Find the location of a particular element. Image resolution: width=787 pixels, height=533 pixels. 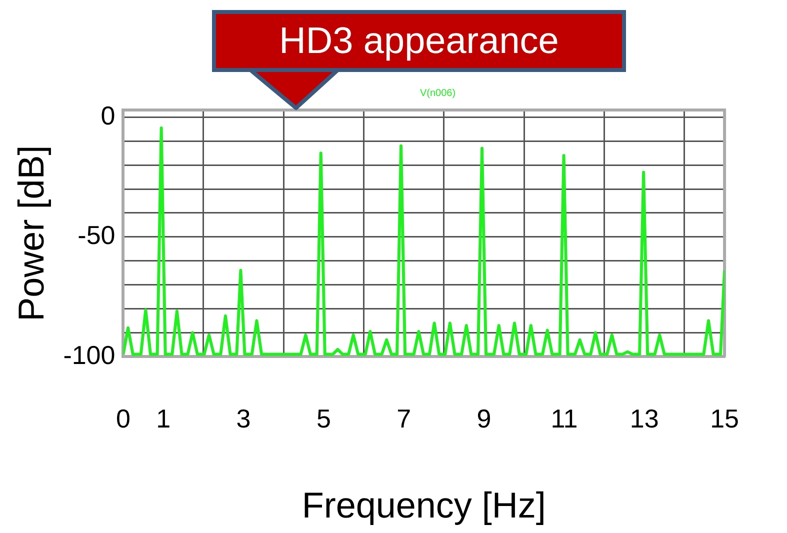

text: V(n006) is located at coordinates (438, 93).